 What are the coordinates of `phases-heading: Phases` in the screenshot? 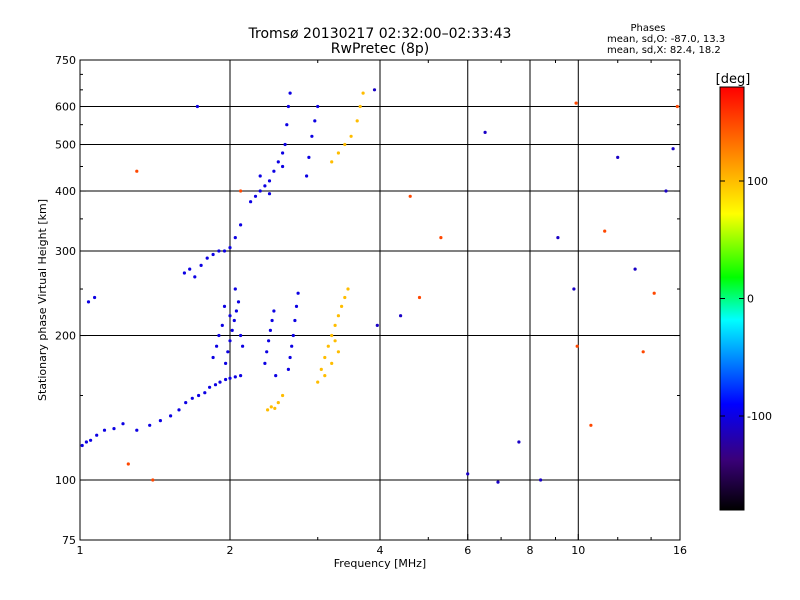 It's located at (647, 28).